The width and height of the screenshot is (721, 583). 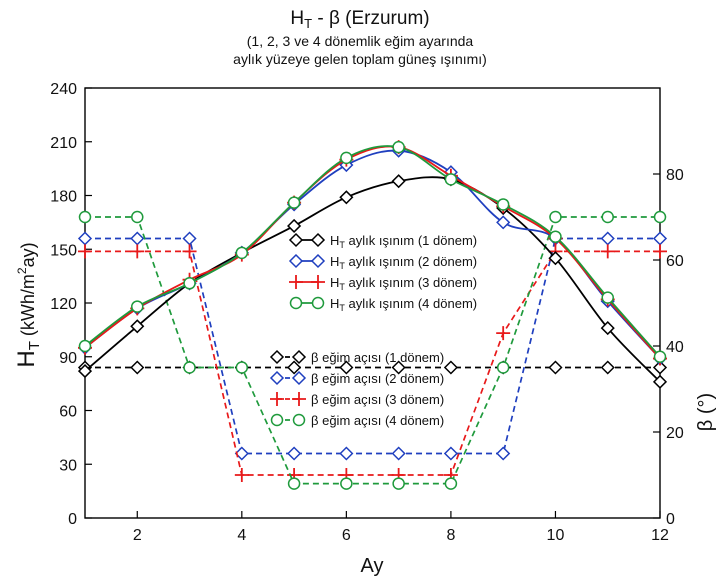 What do you see at coordinates (377, 420) in the screenshot?
I see `legend-label: β eğim açısı (4 dönem)` at bounding box center [377, 420].